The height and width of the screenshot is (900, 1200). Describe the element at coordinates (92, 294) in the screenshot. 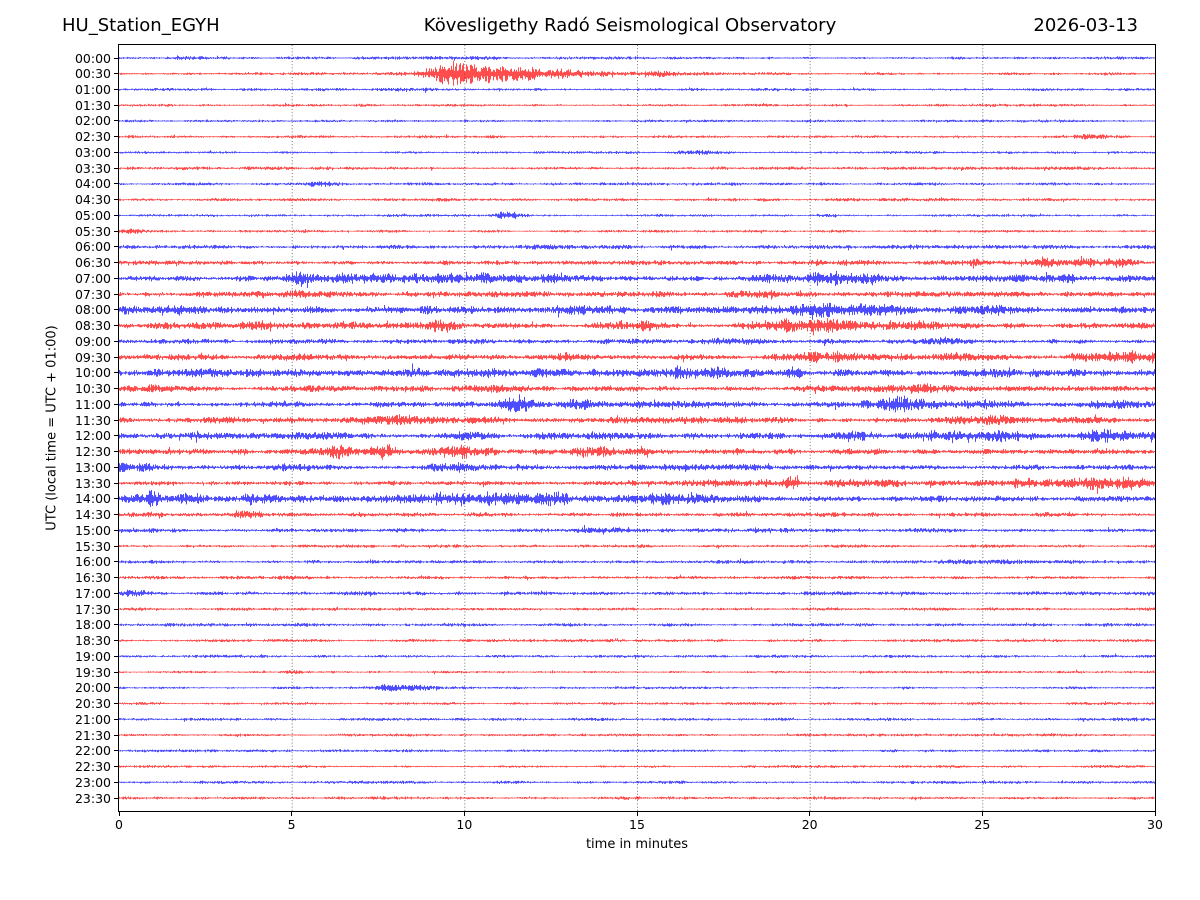

I see `y-tick-label: 07:30` at that location.